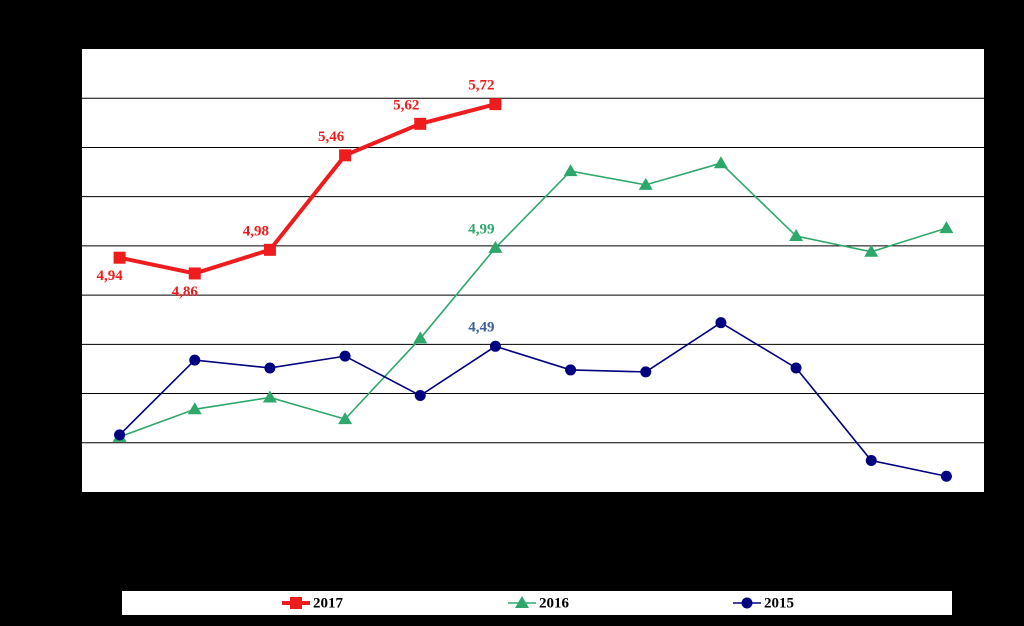 This screenshot has height=626, width=1024. I want to click on series-line, so click(307, 189).